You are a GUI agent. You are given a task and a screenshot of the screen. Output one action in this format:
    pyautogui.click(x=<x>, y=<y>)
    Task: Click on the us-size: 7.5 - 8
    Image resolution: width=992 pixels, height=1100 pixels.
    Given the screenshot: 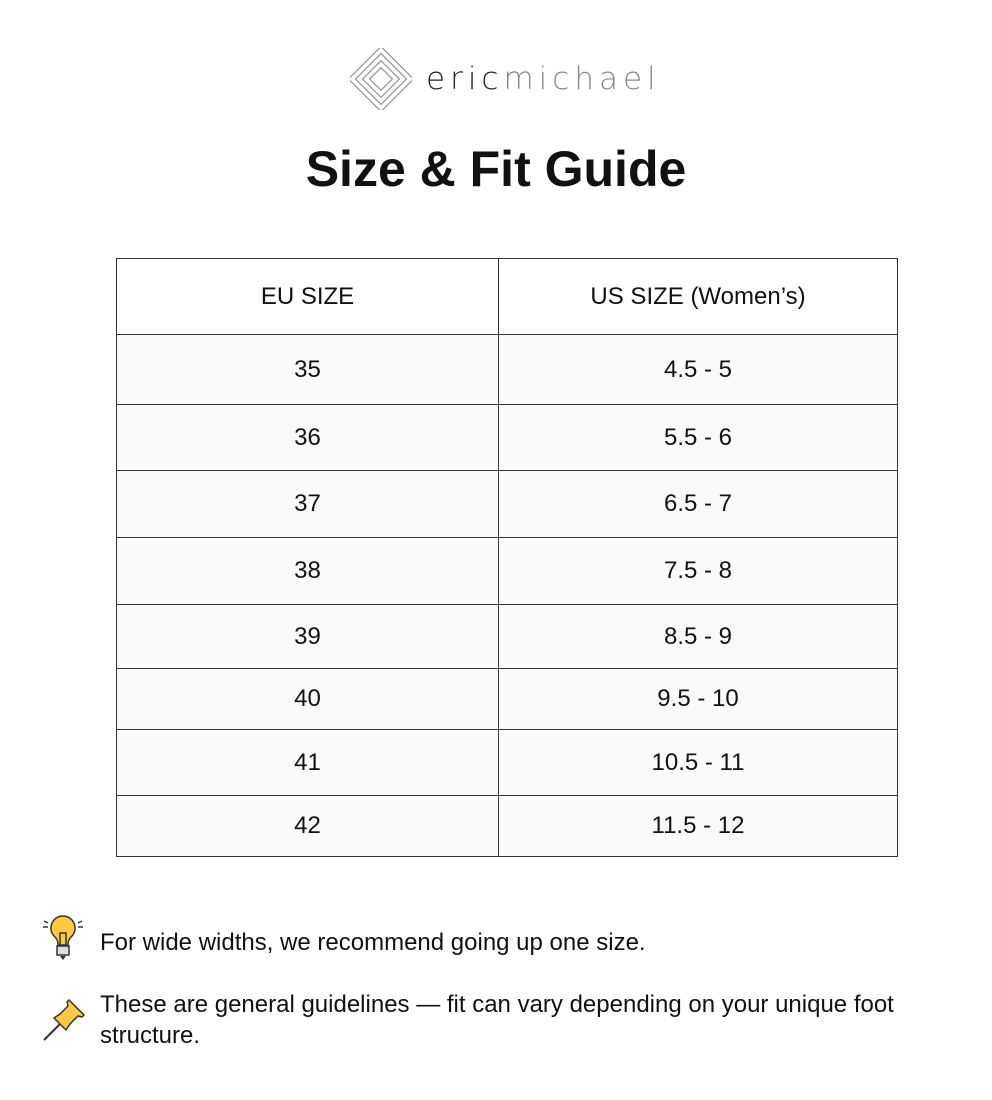 What is the action you would take?
    pyautogui.click(x=698, y=571)
    